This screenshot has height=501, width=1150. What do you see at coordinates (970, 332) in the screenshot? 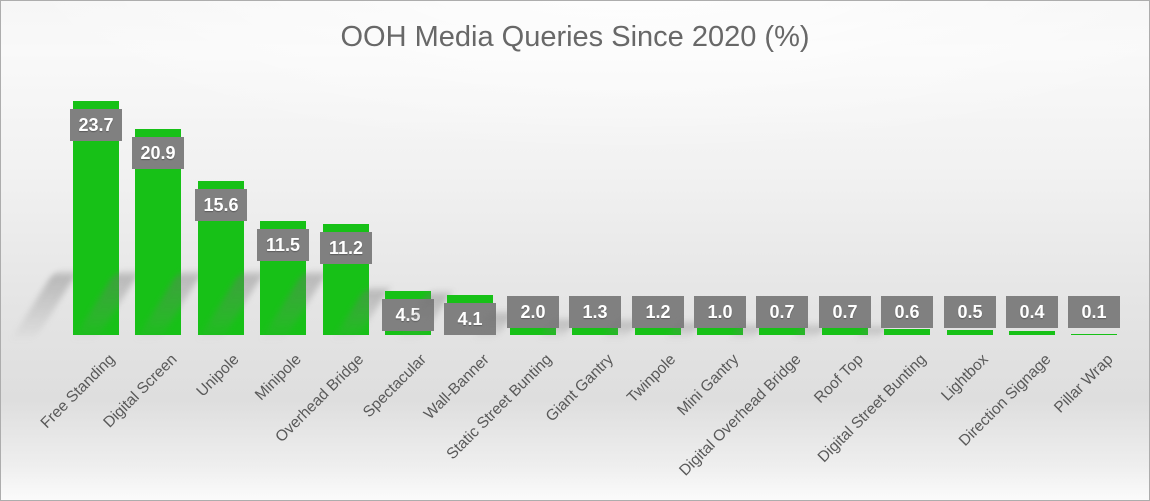
I see `bar-lightbox` at bounding box center [970, 332].